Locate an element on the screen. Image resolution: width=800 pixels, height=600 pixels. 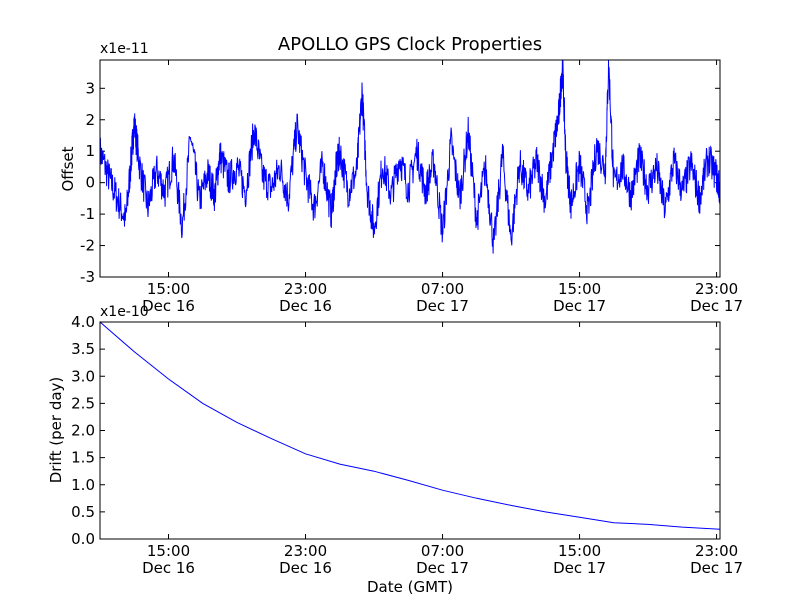
offset-ylabel: Offset is located at coordinates (68, 168).